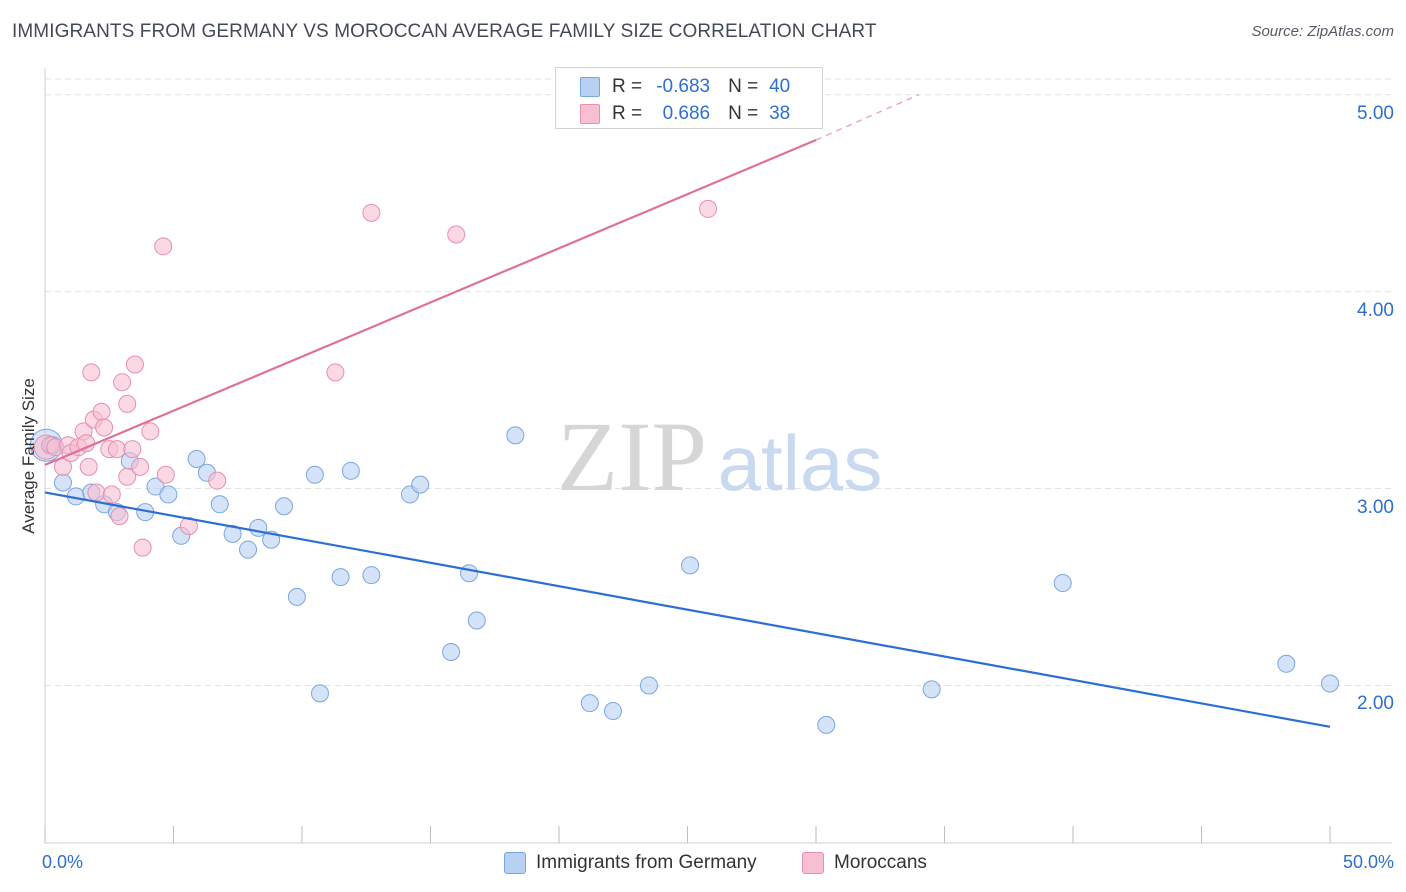 The width and height of the screenshot is (1406, 892). Describe the element at coordinates (646, 862) in the screenshot. I see `legend-label-germany: Immigrants from Germany` at that location.